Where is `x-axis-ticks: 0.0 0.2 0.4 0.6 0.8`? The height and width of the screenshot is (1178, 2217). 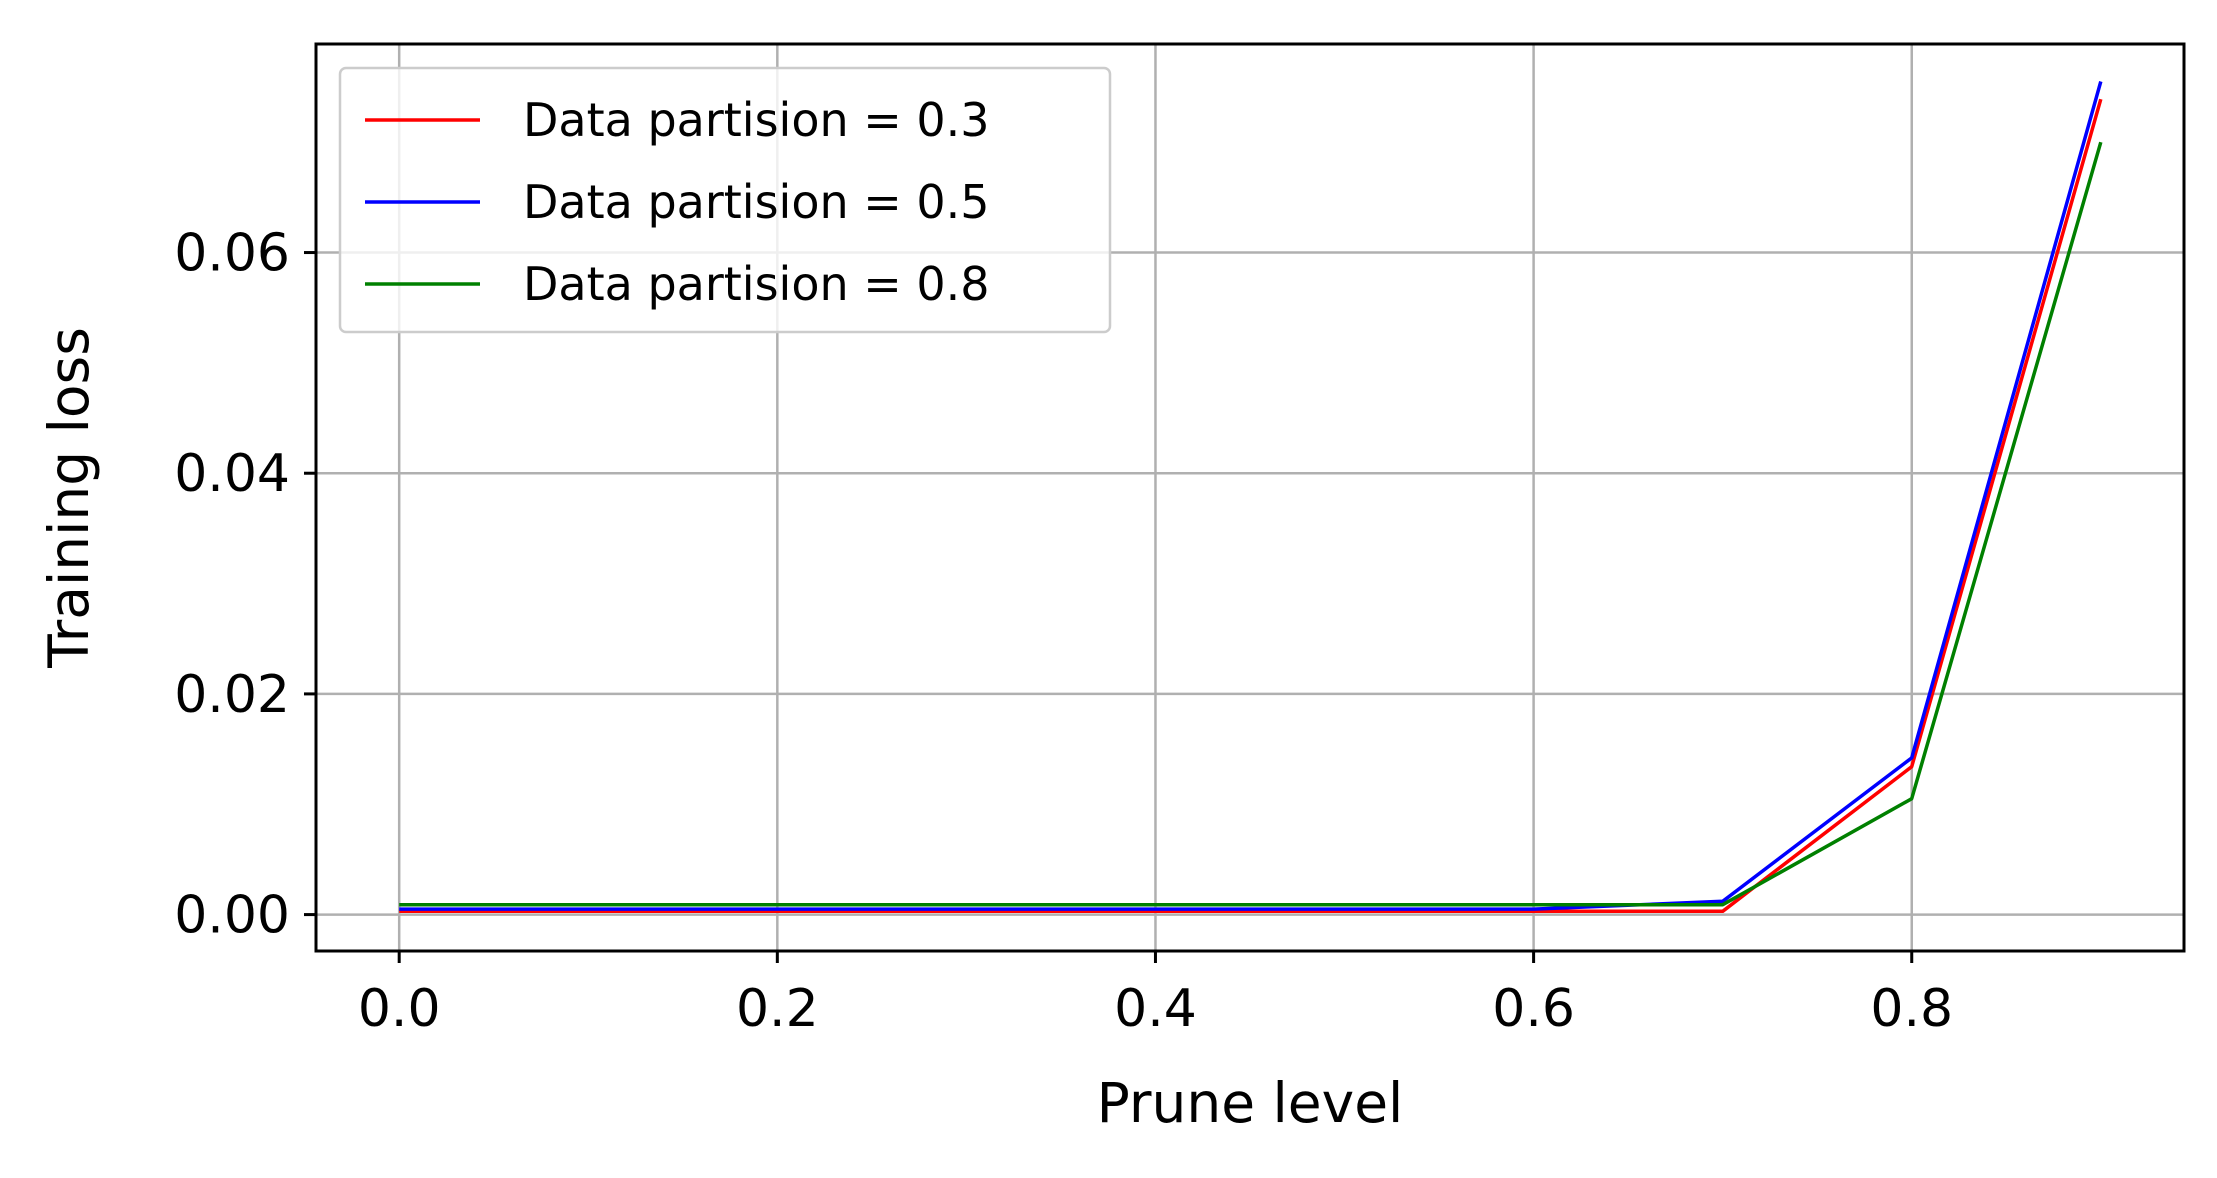
x-axis-ticks: 0.0 0.2 0.4 0.6 0.8 is located at coordinates (1155, 995).